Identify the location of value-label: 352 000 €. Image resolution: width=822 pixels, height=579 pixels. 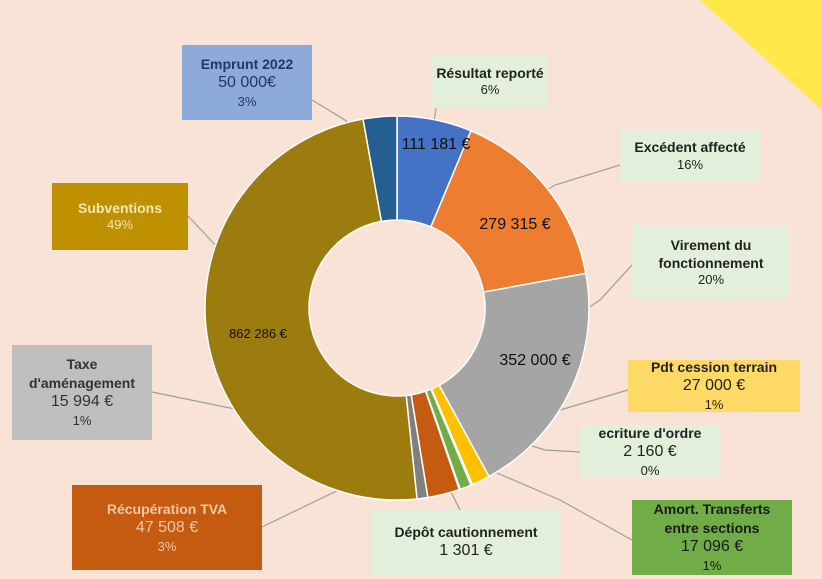
(535, 360).